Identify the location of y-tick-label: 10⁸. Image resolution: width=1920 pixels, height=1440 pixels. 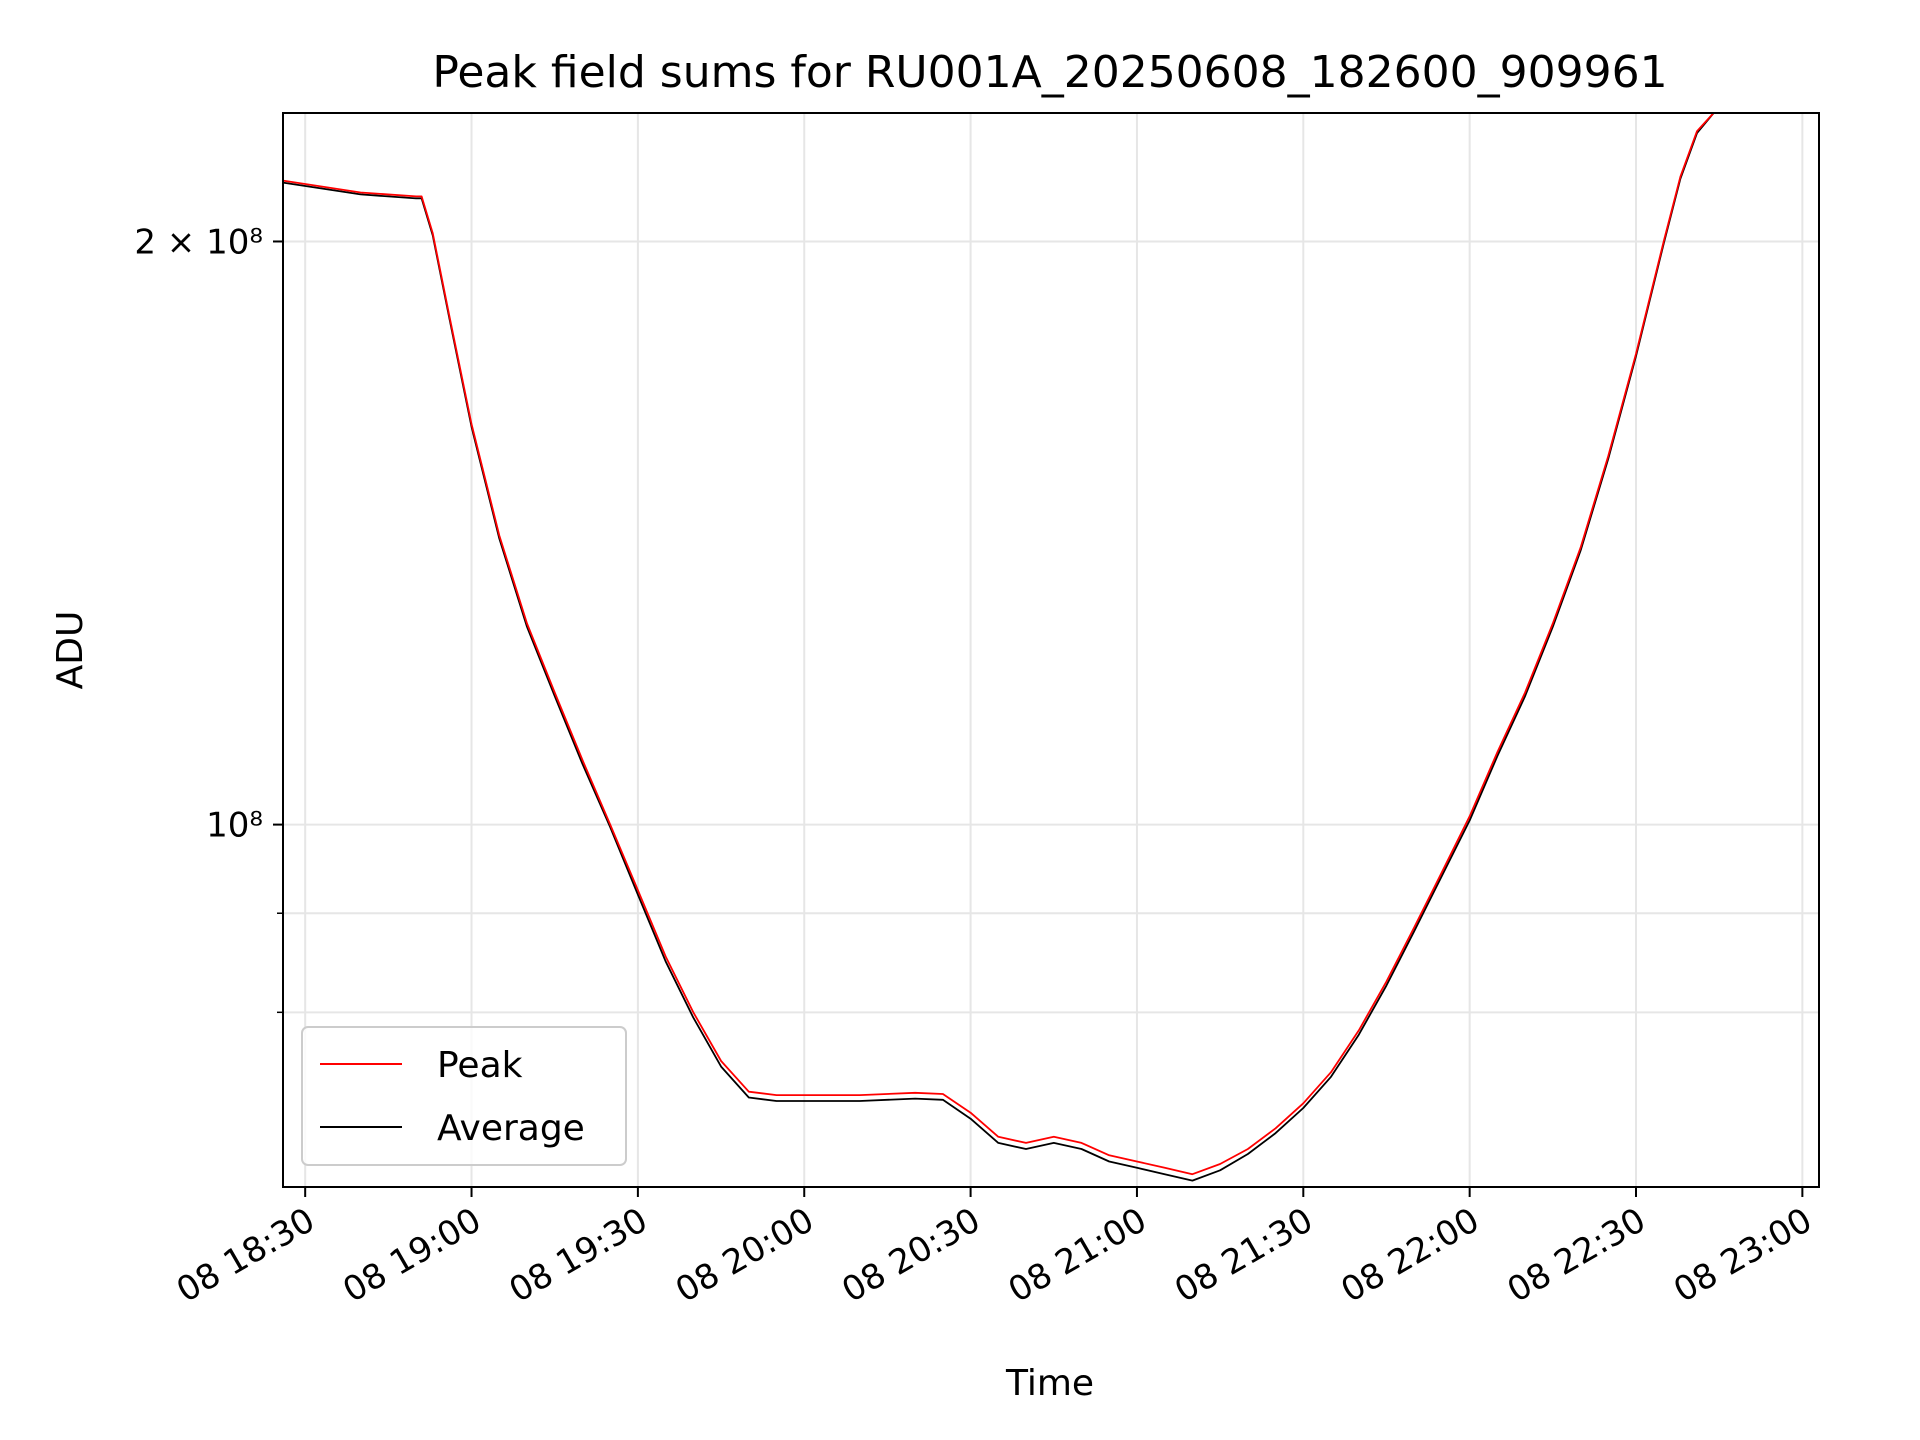
(234, 826).